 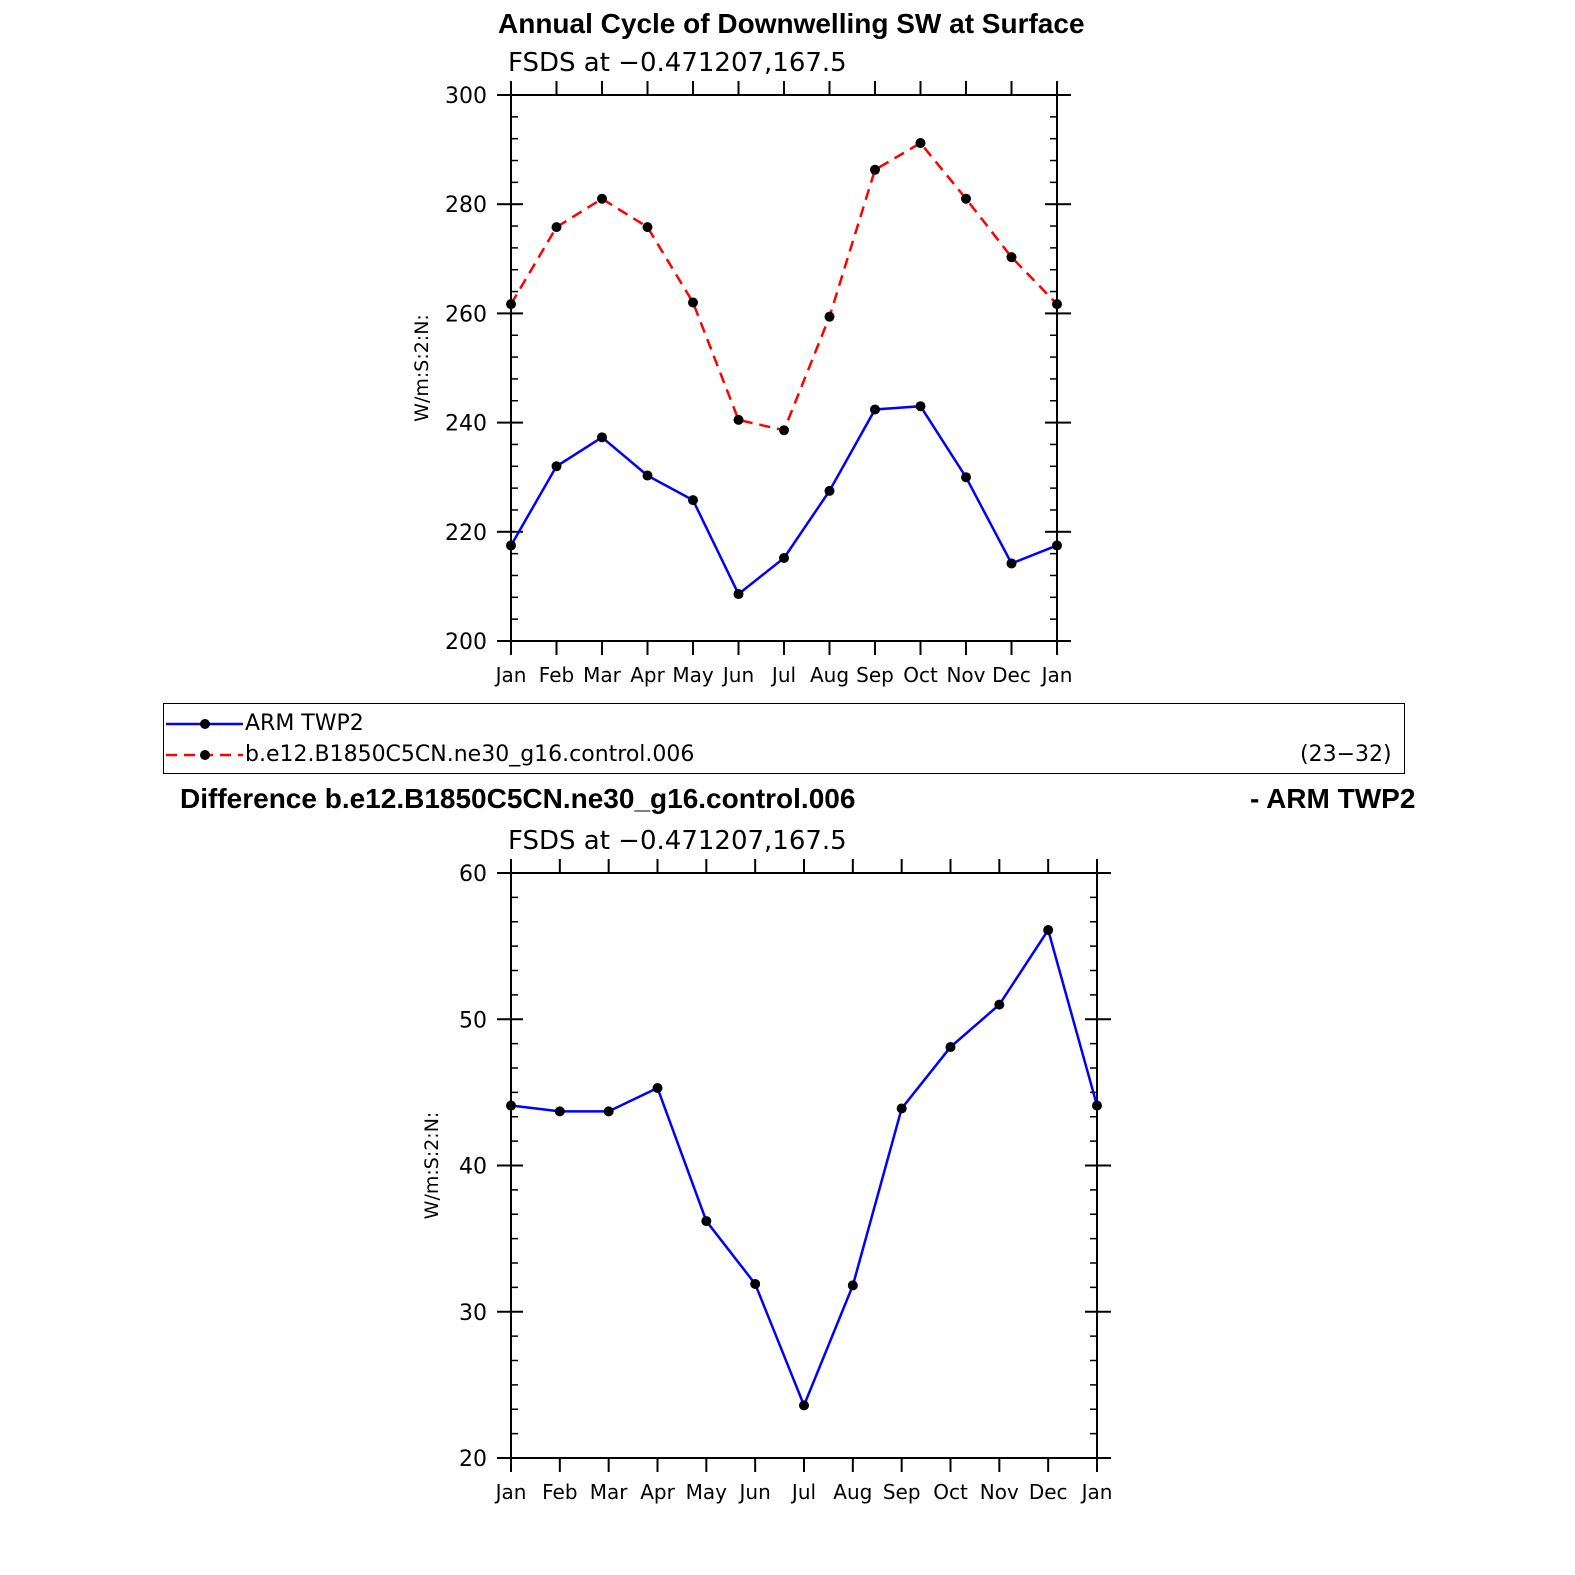 What do you see at coordinates (304, 723) in the screenshot?
I see `legend-entry-label-1: ARM TWP2` at bounding box center [304, 723].